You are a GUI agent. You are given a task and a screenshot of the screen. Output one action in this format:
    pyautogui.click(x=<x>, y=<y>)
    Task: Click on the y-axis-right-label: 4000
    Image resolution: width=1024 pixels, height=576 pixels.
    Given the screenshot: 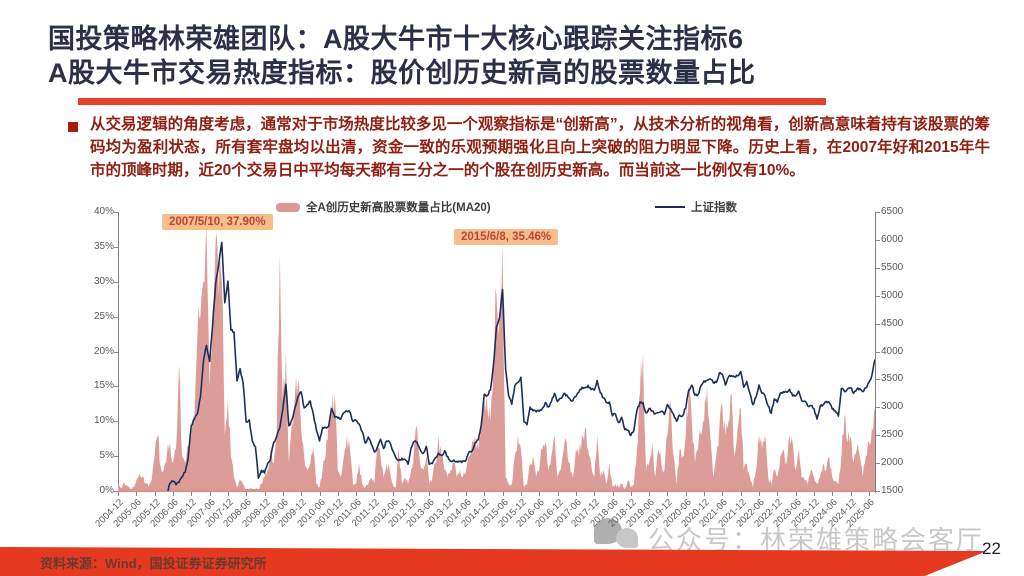 What is the action you would take?
    pyautogui.click(x=892, y=351)
    